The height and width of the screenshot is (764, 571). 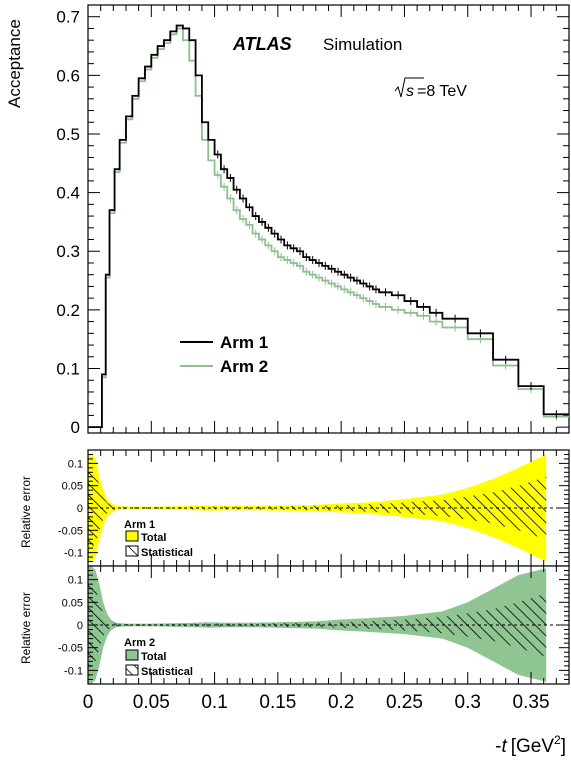 What do you see at coordinates (362, 44) in the screenshot?
I see `simulation-label: Simulation` at bounding box center [362, 44].